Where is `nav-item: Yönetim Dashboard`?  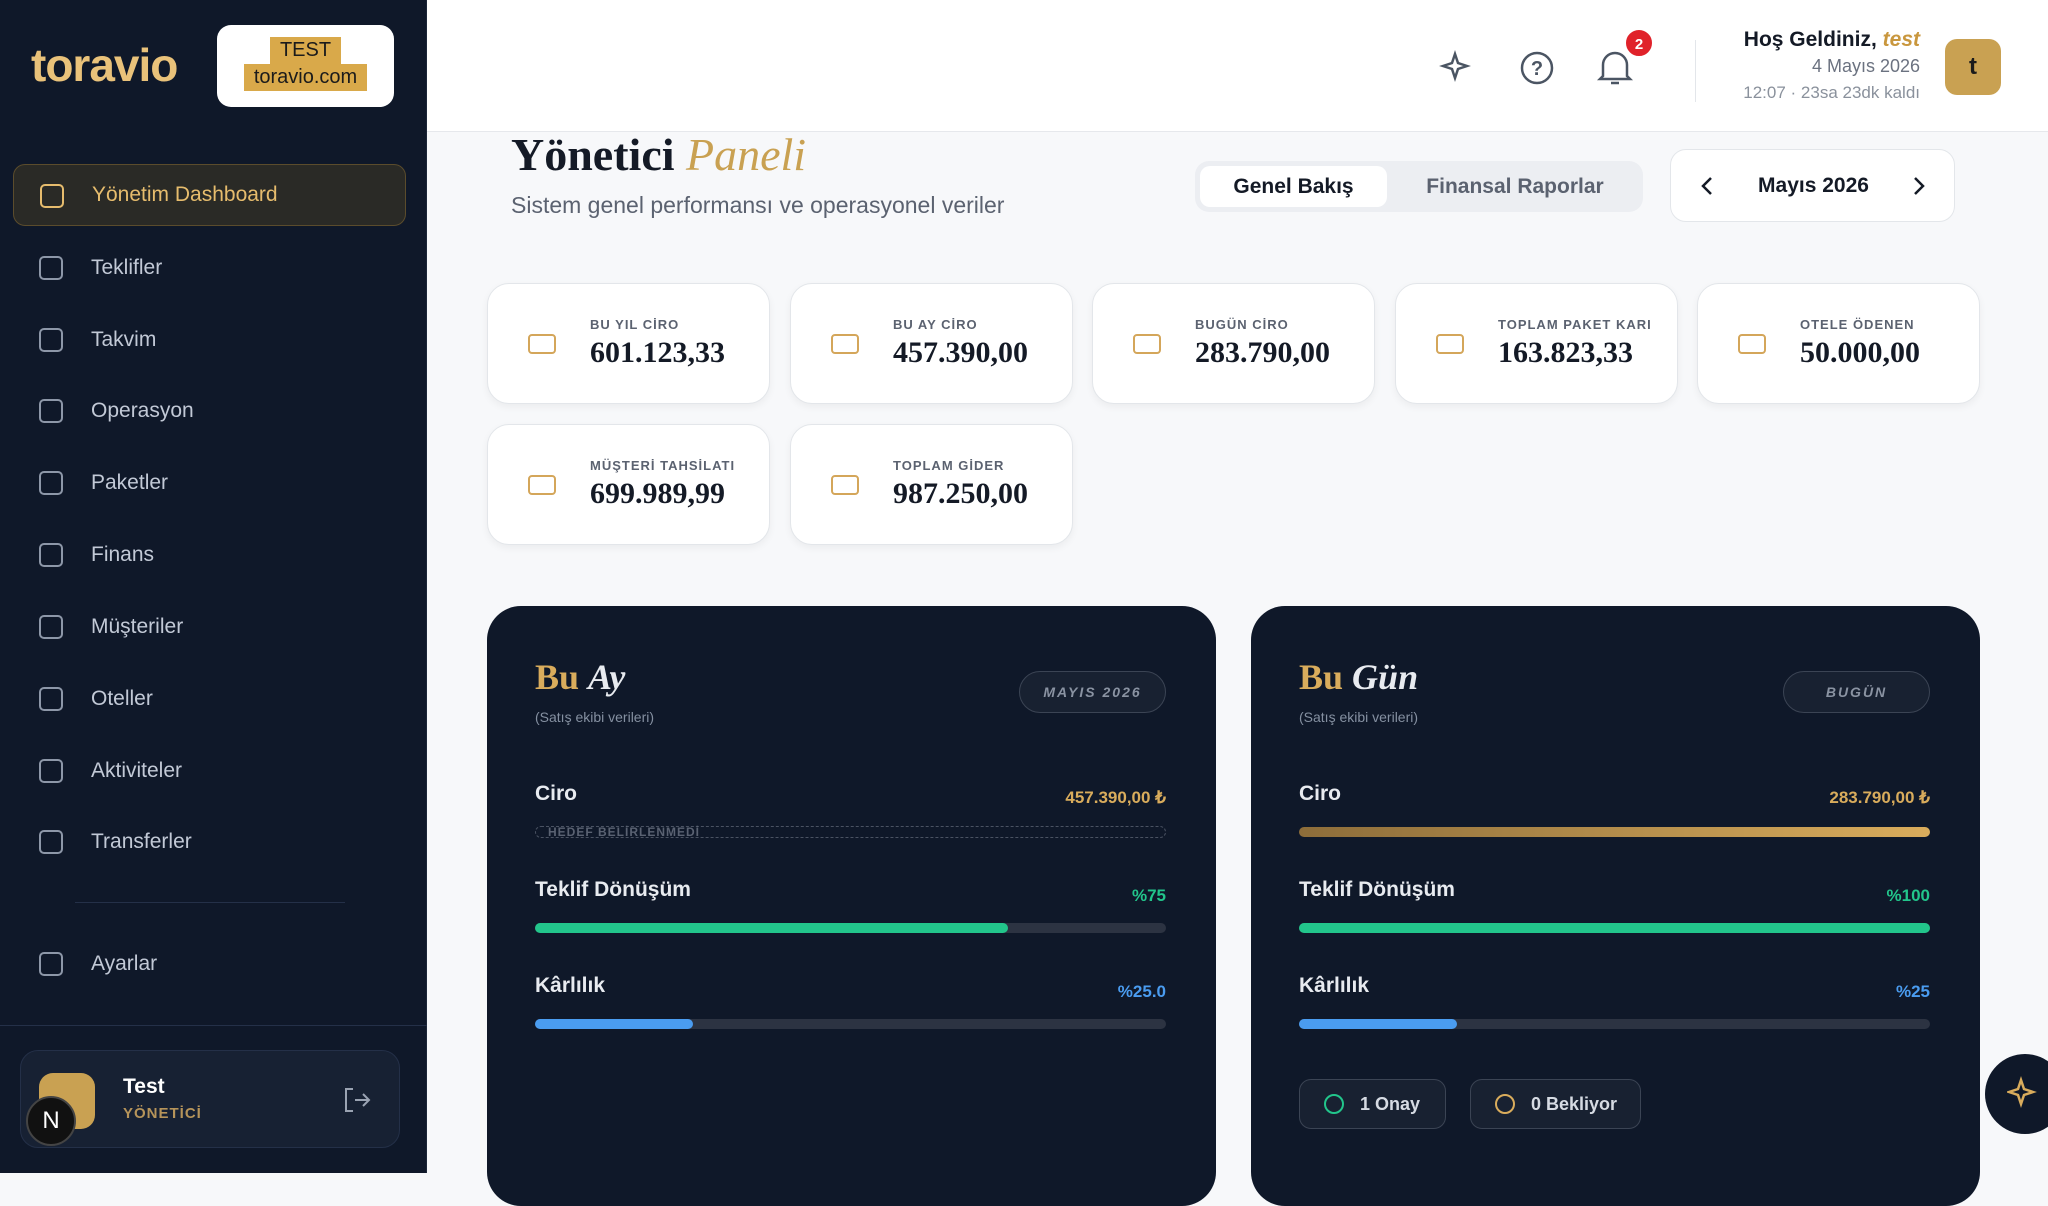 nav-item: Yönetim Dashboard is located at coordinates (209, 195).